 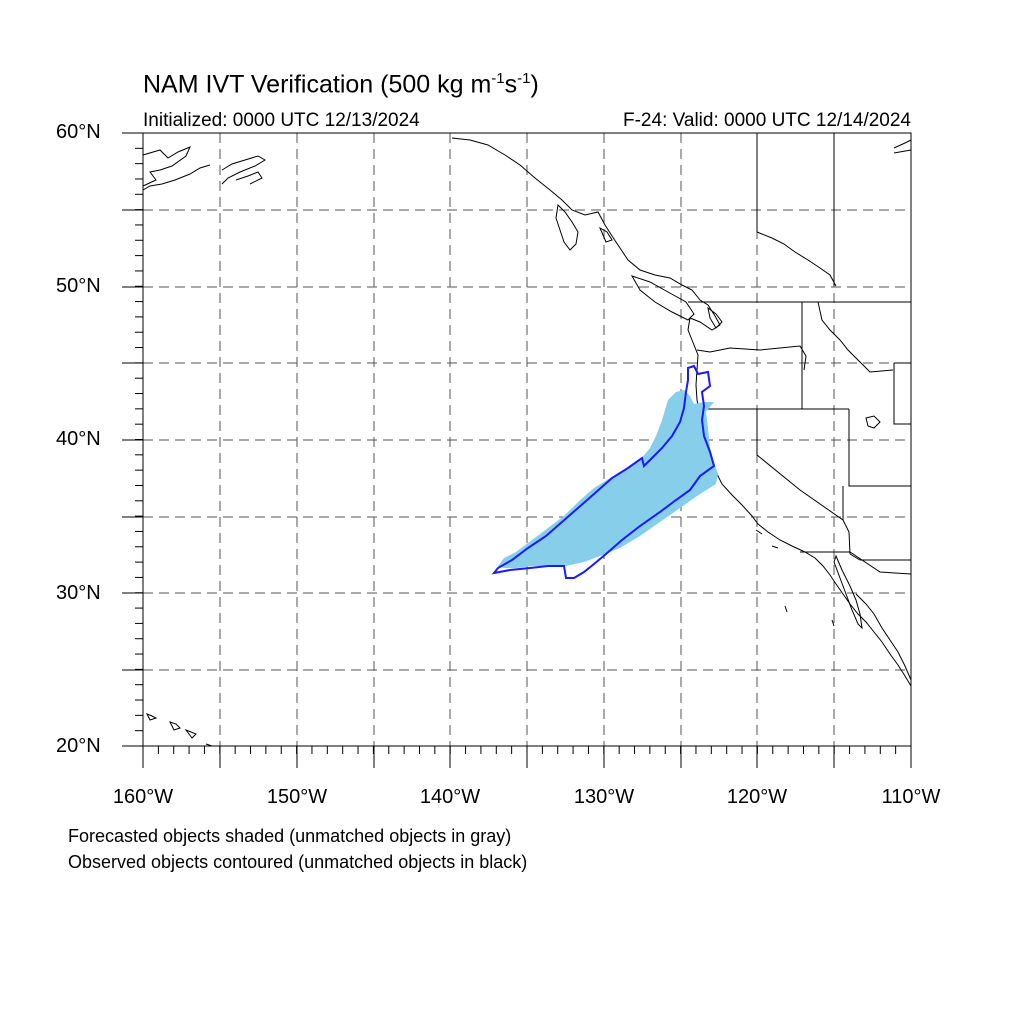 What do you see at coordinates (911, 797) in the screenshot?
I see `lon-label-110w: 110°W` at bounding box center [911, 797].